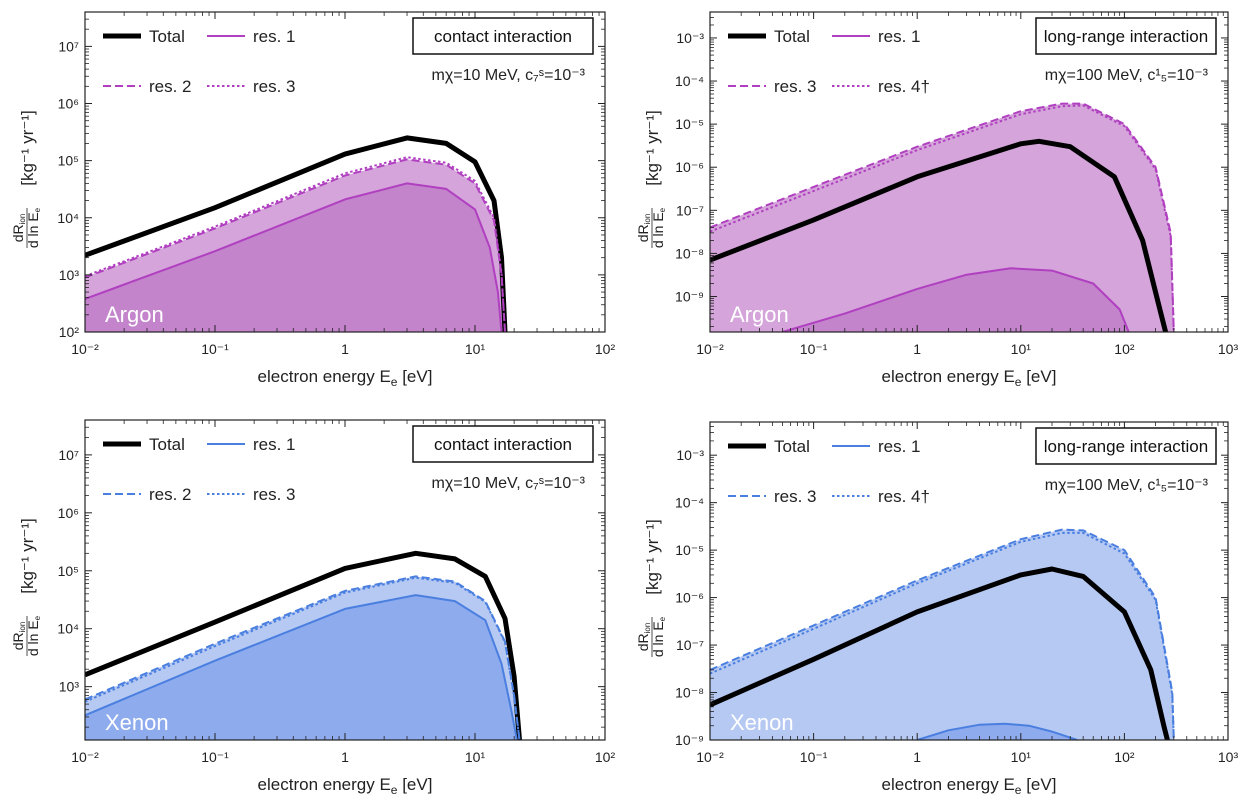 This screenshot has height=797, width=1243. Describe the element at coordinates (199, 469) in the screenshot. I see `legend: Total res. 1 res. 2 res. 3` at that location.